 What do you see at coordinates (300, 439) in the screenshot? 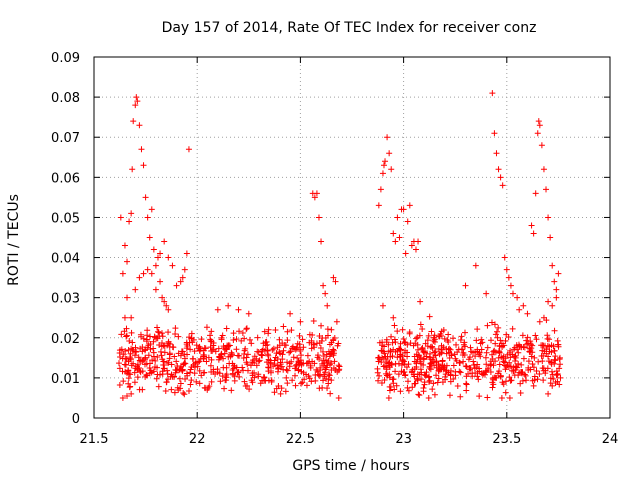
I see `x-tick-label: 22.5` at bounding box center [300, 439].